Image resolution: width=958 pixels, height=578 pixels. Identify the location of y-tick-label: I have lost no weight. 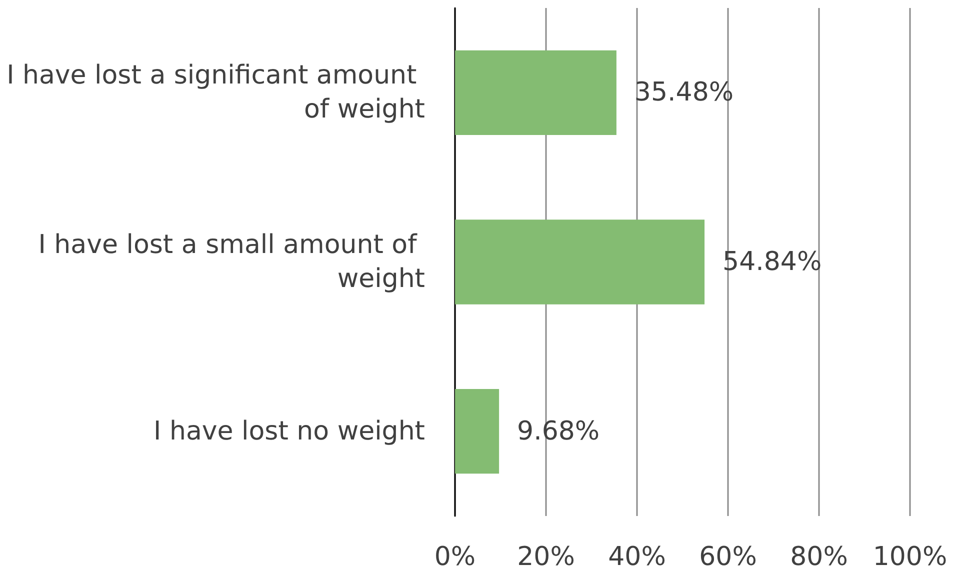
(289, 431).